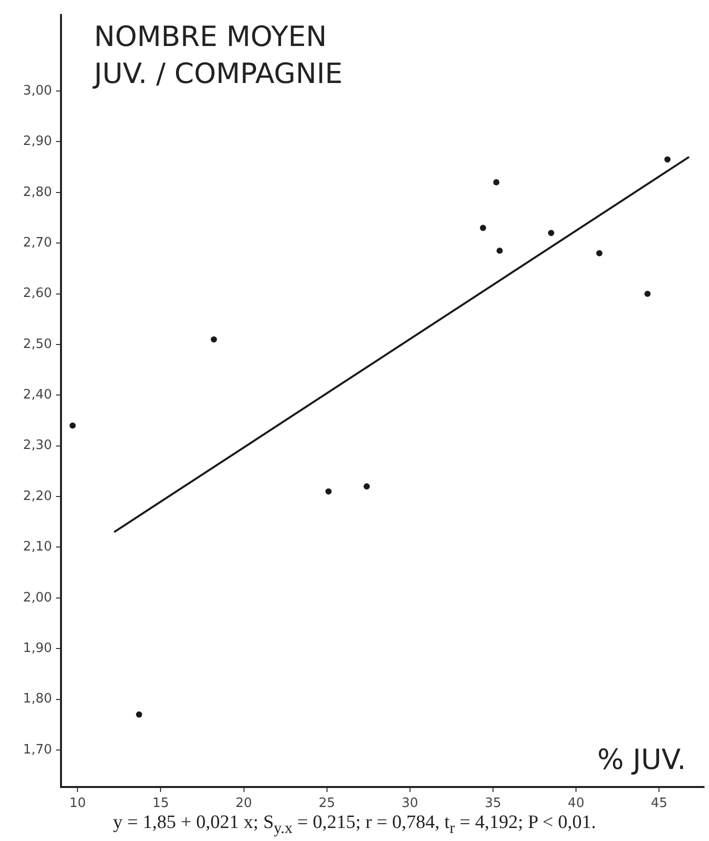 This screenshot has width=709, height=841. Describe the element at coordinates (37, 446) in the screenshot. I see `y-tick-label: 2,30` at that location.